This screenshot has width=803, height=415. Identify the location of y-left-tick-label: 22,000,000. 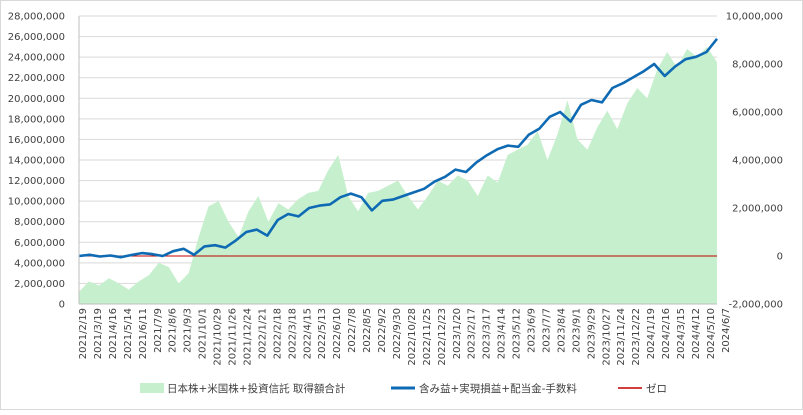
(36, 78).